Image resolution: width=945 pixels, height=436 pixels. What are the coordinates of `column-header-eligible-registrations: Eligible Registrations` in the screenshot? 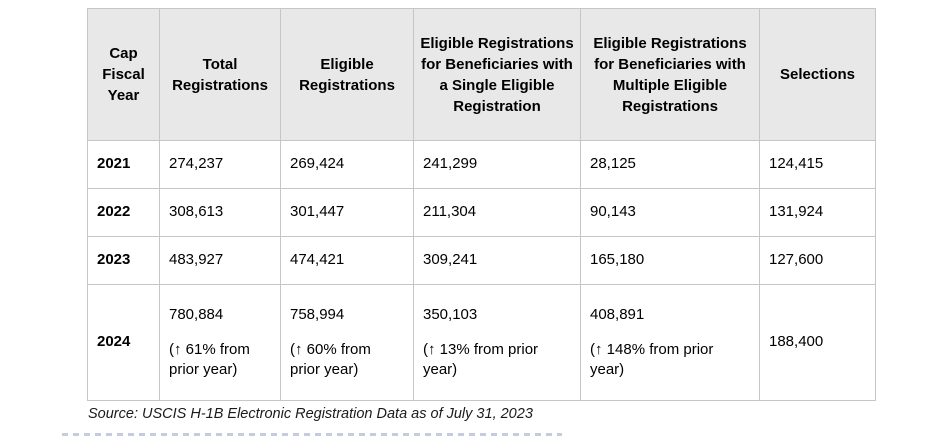 It's located at (347, 74).